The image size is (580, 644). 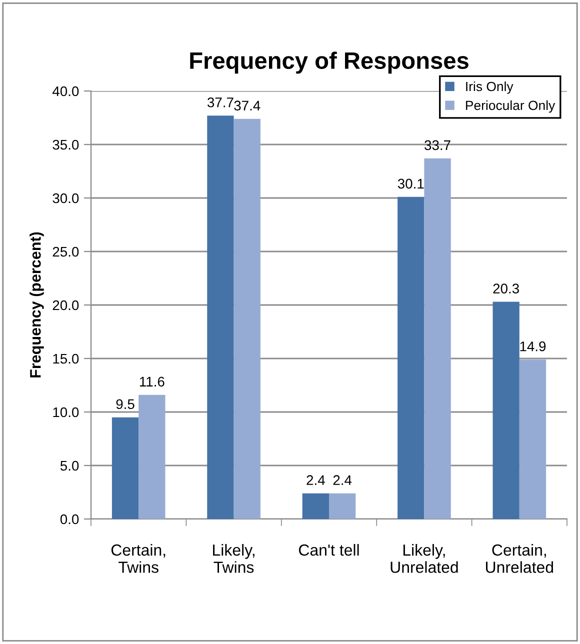 I want to click on y-tick-label: 25.0, so click(x=65, y=251).